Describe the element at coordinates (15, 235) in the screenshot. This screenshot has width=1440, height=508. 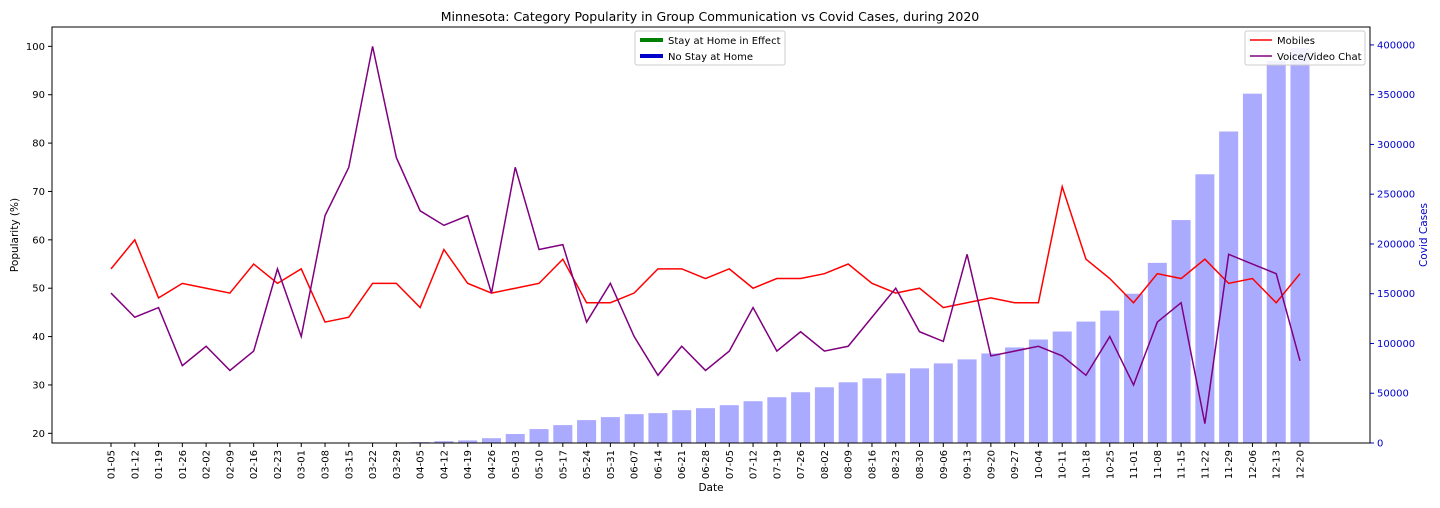
I see `y-axis-label: Popularity (%)` at that location.